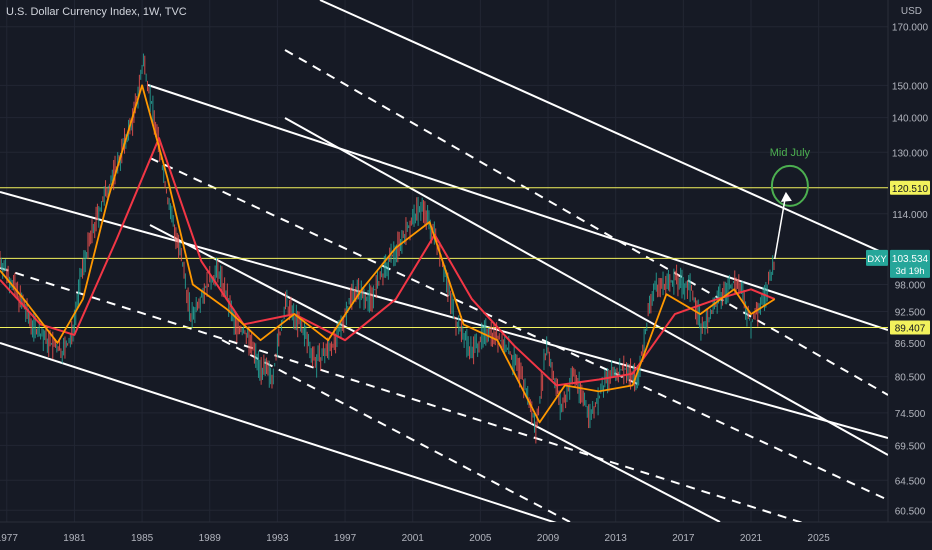 Image resolution: width=932 pixels, height=550 pixels. I want to click on x-tick-label: 1989, so click(210, 538).